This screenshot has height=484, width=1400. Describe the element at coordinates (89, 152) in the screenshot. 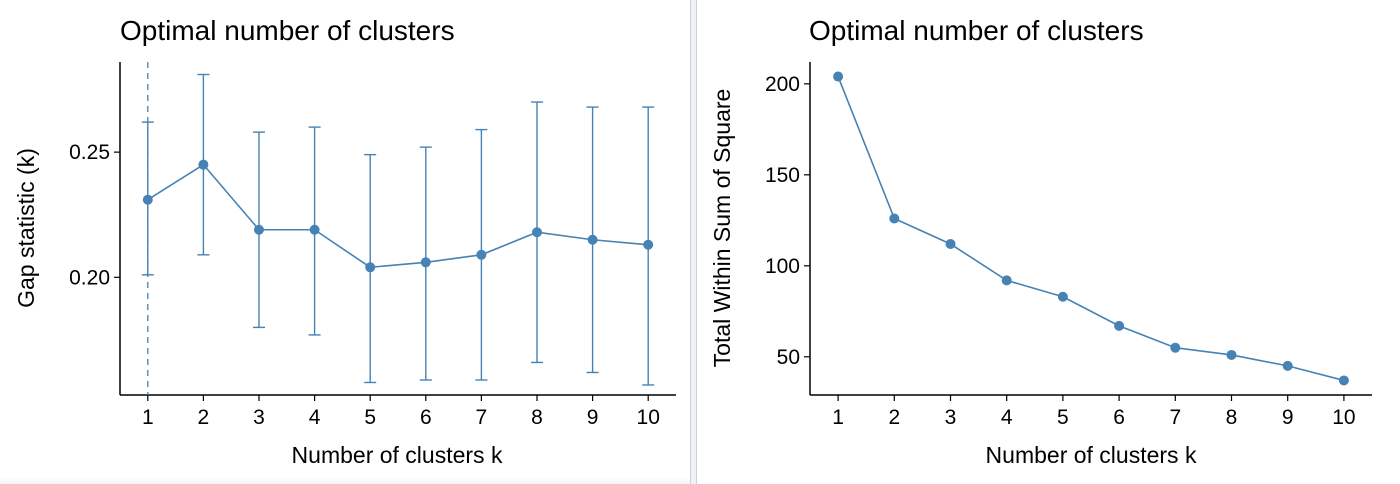

I see `y-tick-label: 0.25` at that location.